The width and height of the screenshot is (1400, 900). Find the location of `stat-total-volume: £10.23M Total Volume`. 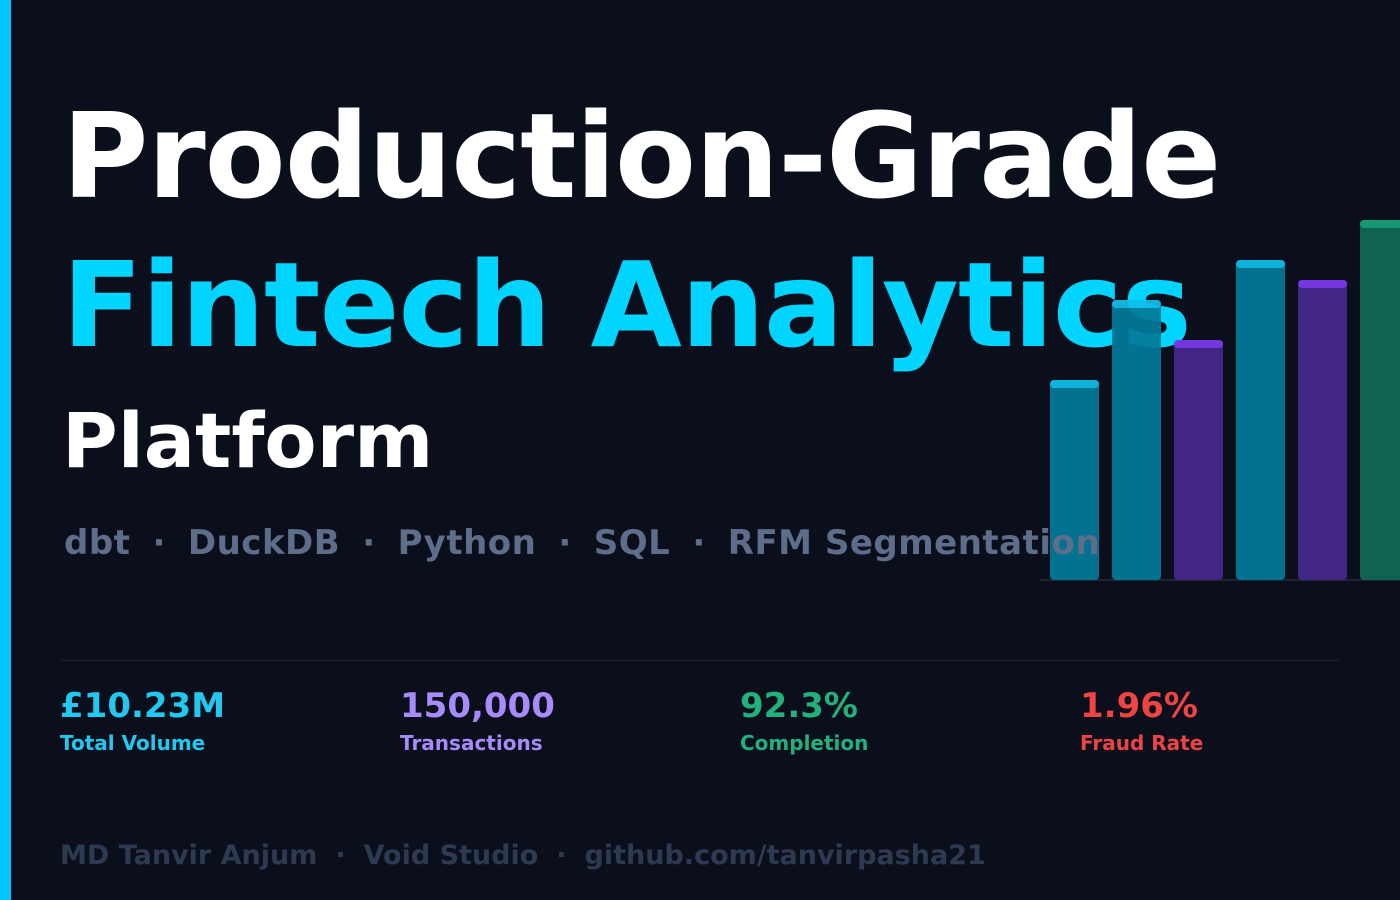

stat-total-volume: £10.23M Total Volume is located at coordinates (143, 721).